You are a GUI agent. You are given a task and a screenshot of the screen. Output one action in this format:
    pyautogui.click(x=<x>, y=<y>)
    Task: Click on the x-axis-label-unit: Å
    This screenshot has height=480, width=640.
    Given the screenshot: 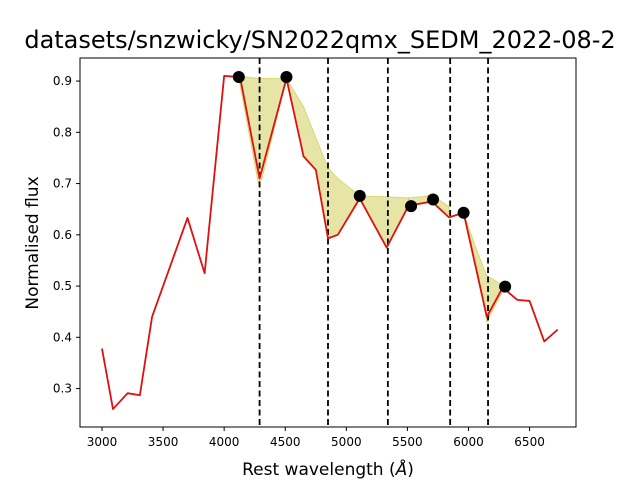 What is the action you would take?
    pyautogui.click(x=401, y=469)
    